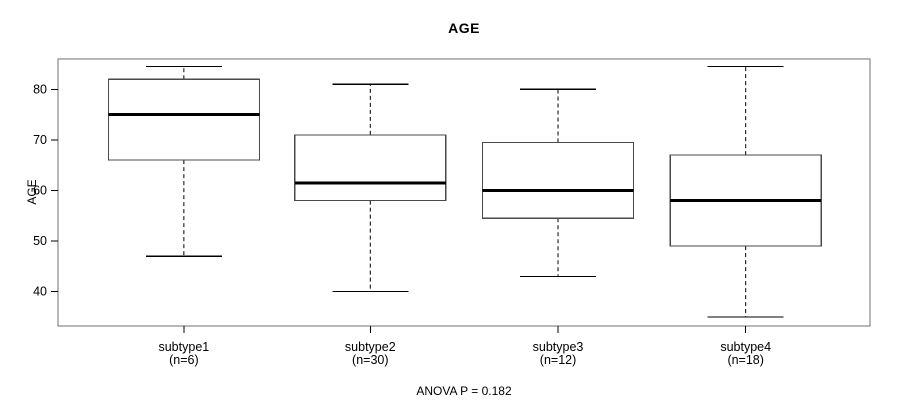 Image resolution: width=900 pixels, height=400 pixels. What do you see at coordinates (184, 360) in the screenshot?
I see `x-tick-sublabel: (n=6)` at bounding box center [184, 360].